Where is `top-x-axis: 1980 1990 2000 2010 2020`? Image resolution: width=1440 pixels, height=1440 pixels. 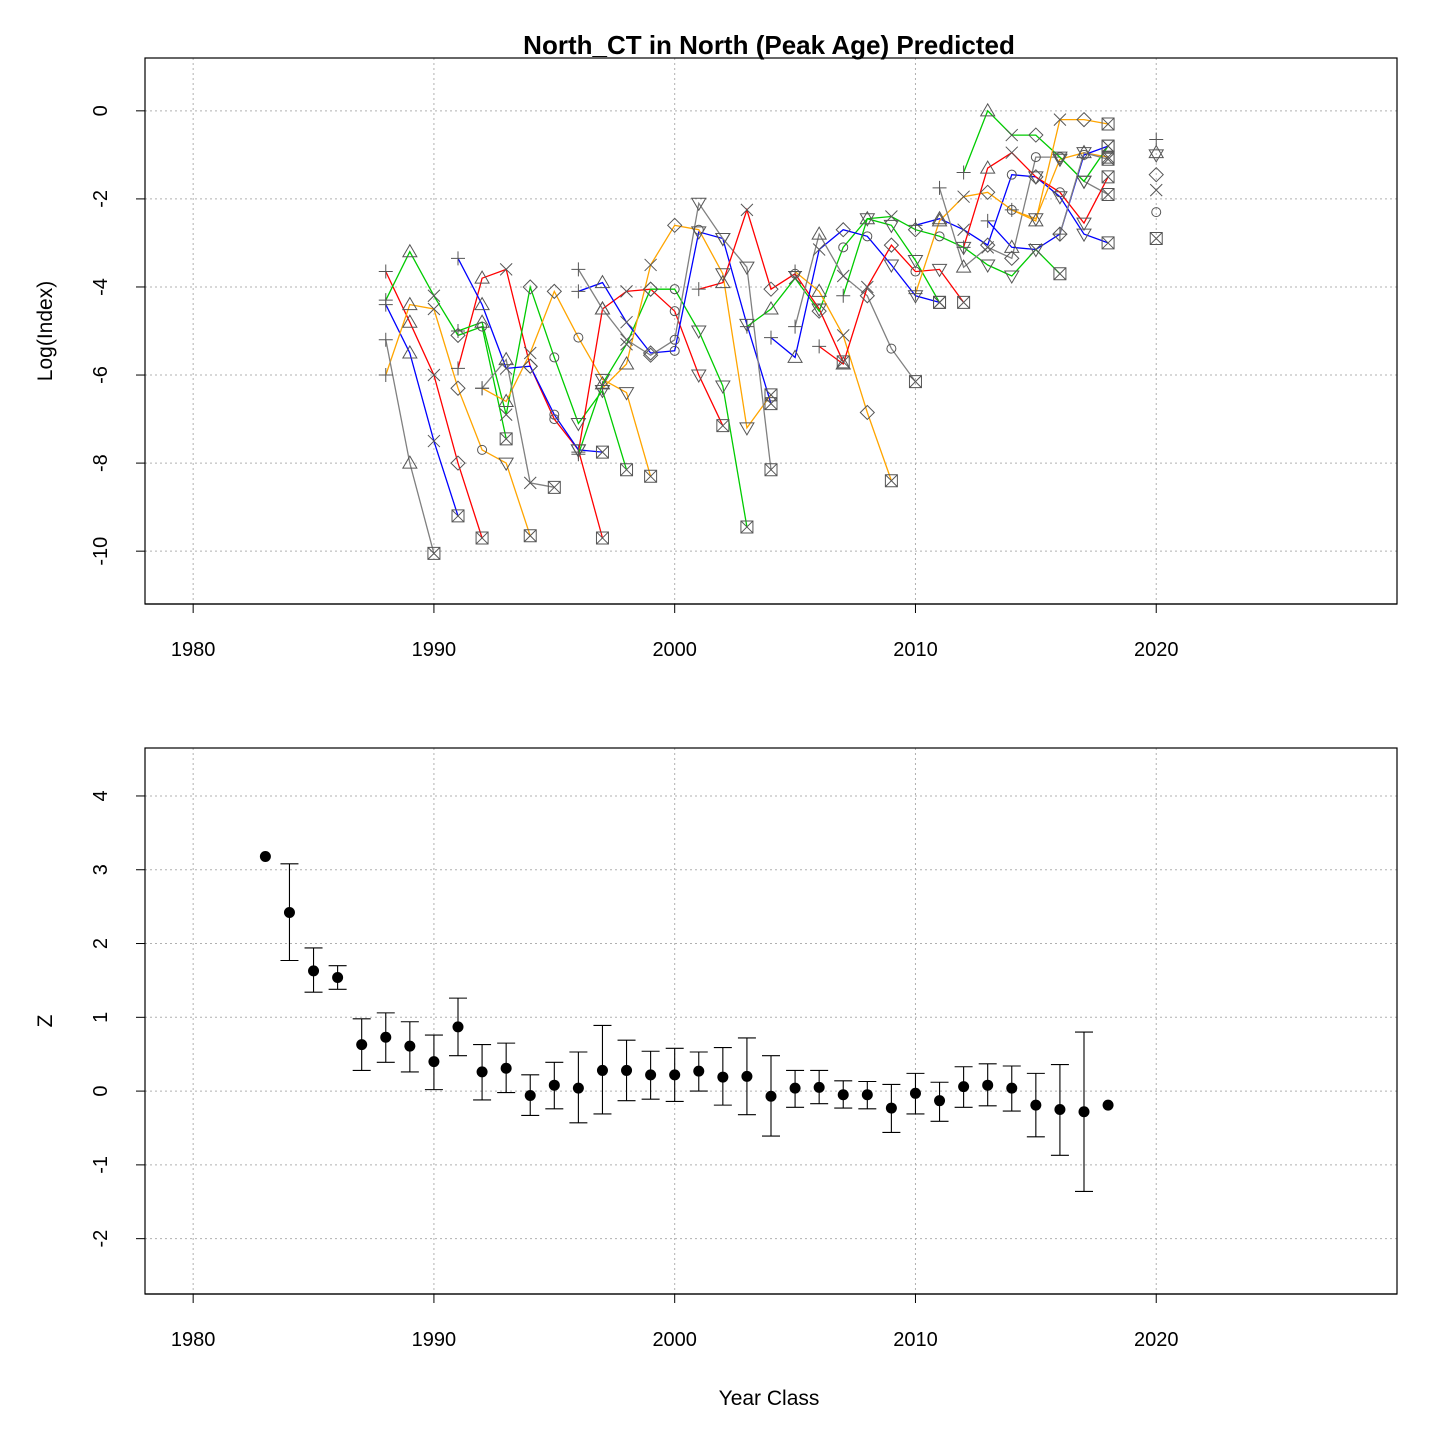
top-x-axis: 1980 1990 2000 2010 2020 is located at coordinates (771, 632).